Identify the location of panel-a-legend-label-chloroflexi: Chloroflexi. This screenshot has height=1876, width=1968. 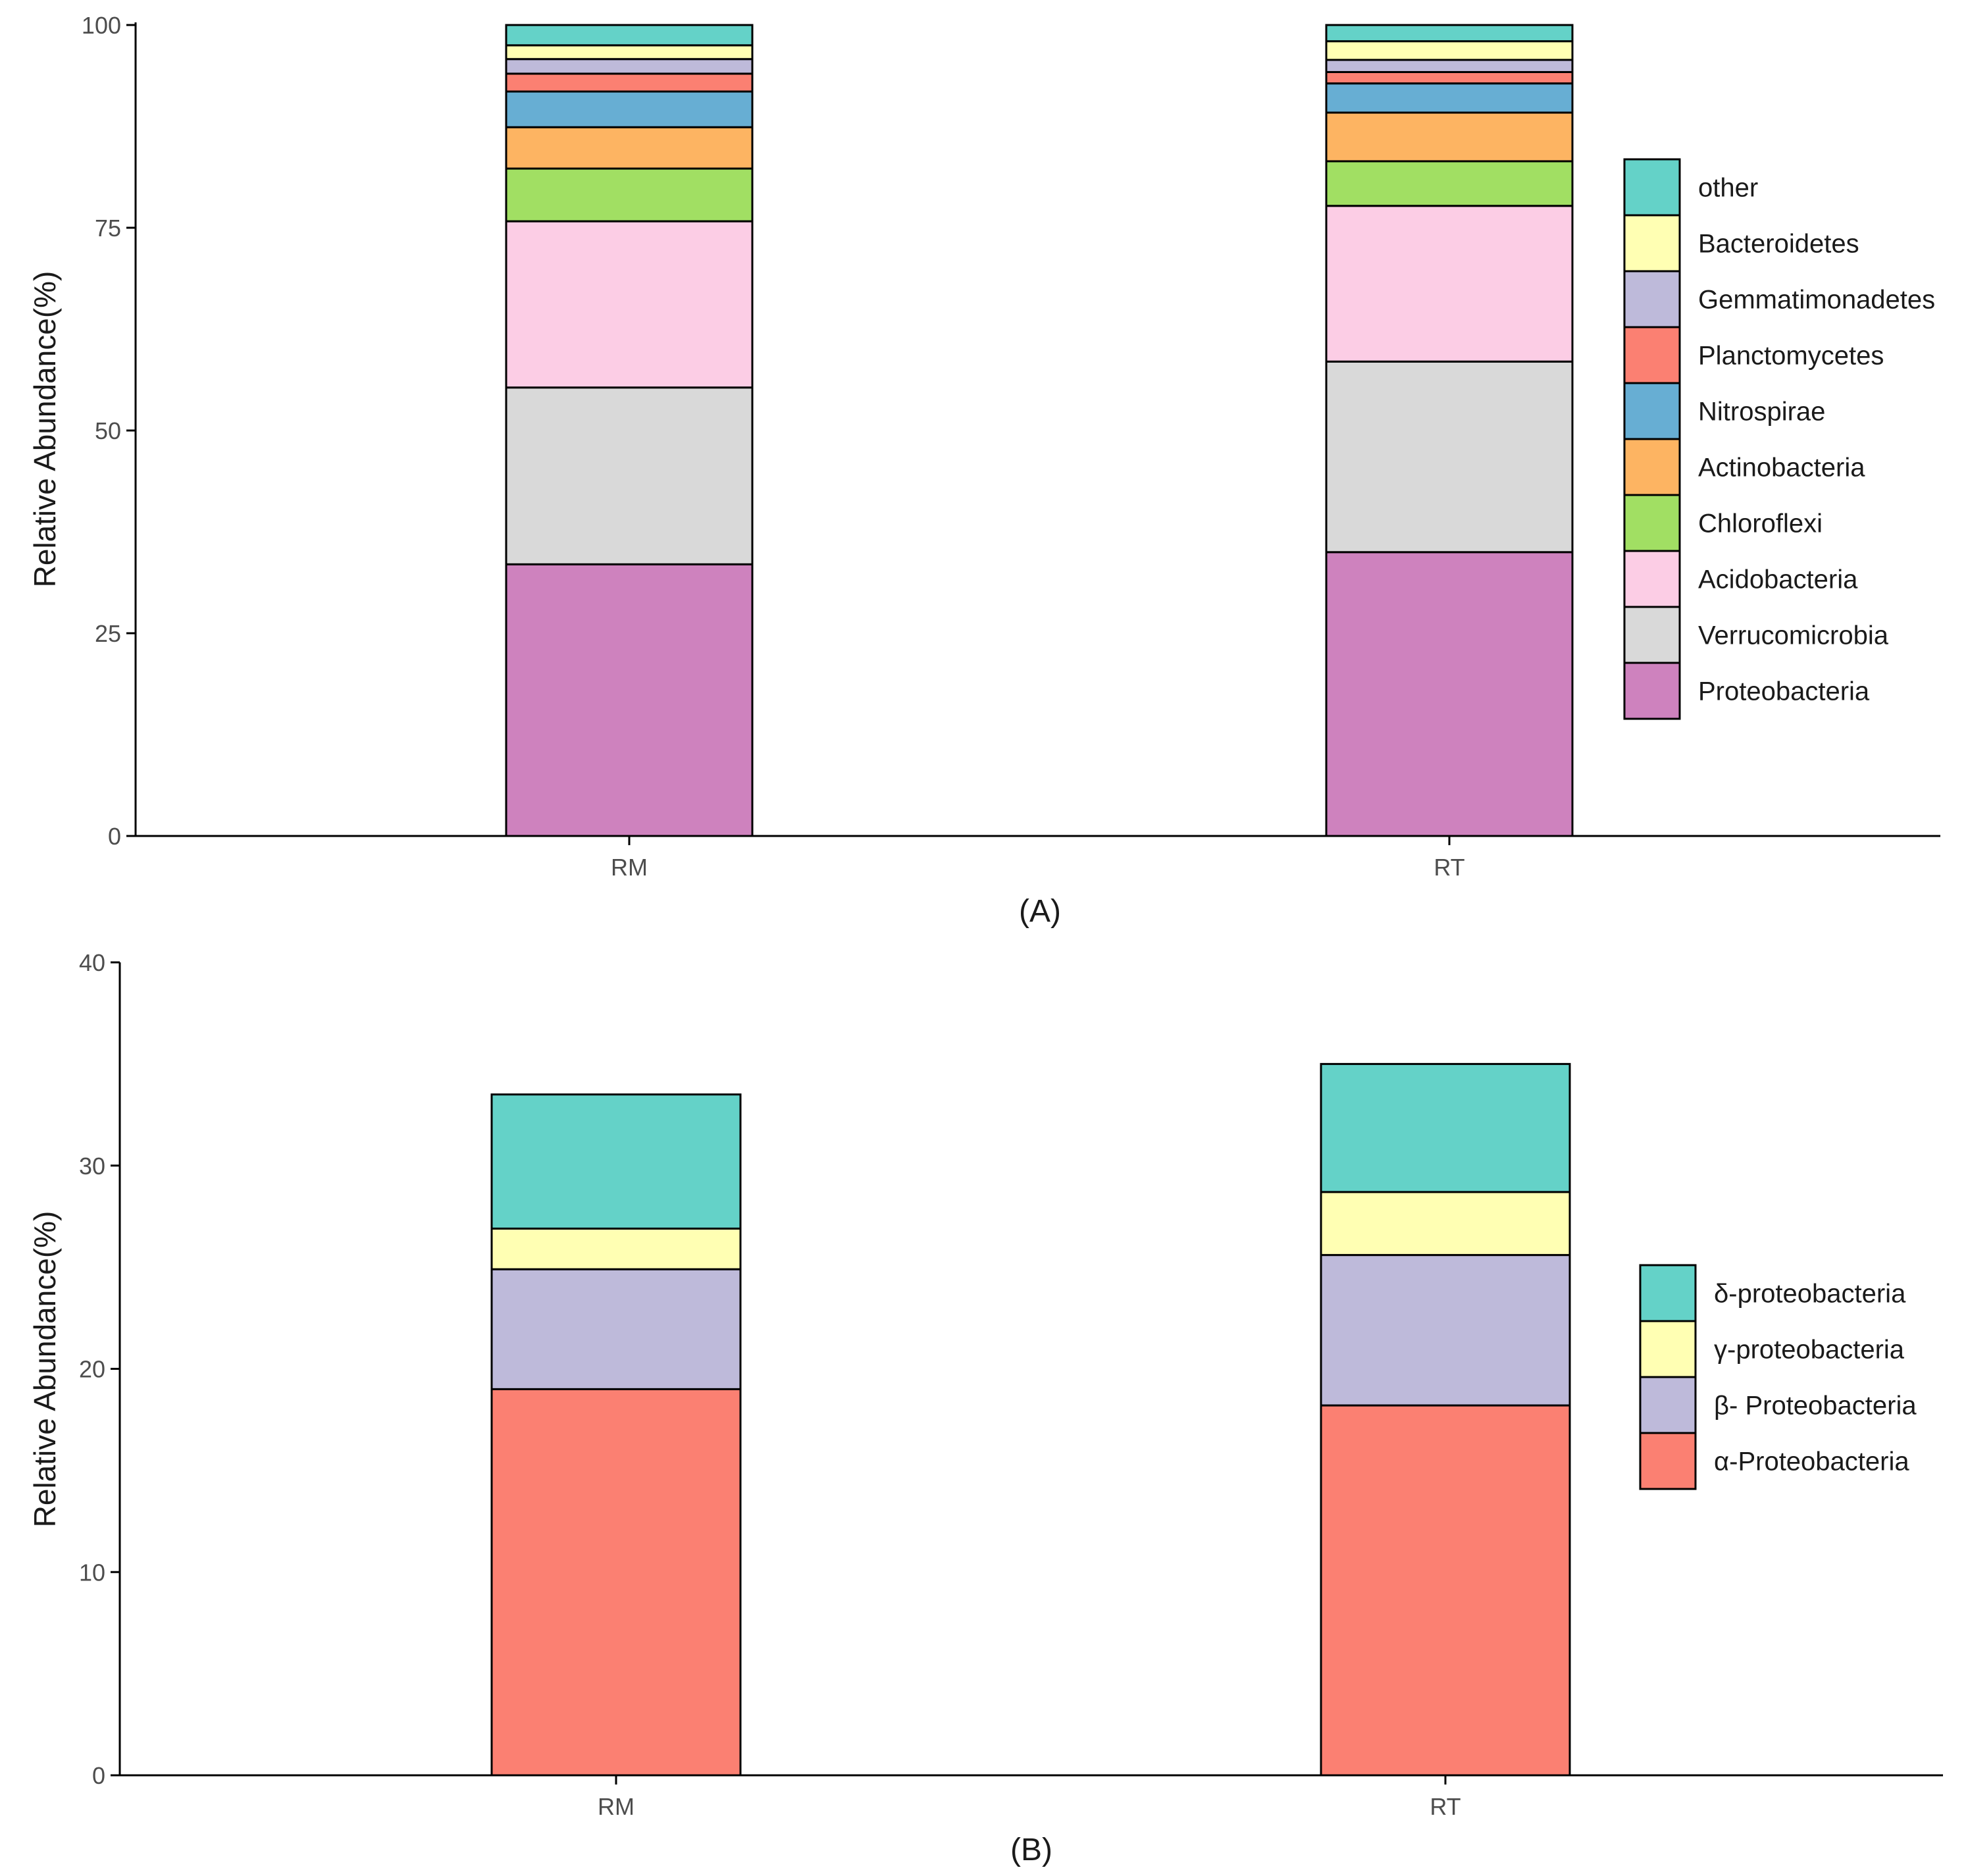
(1760, 523).